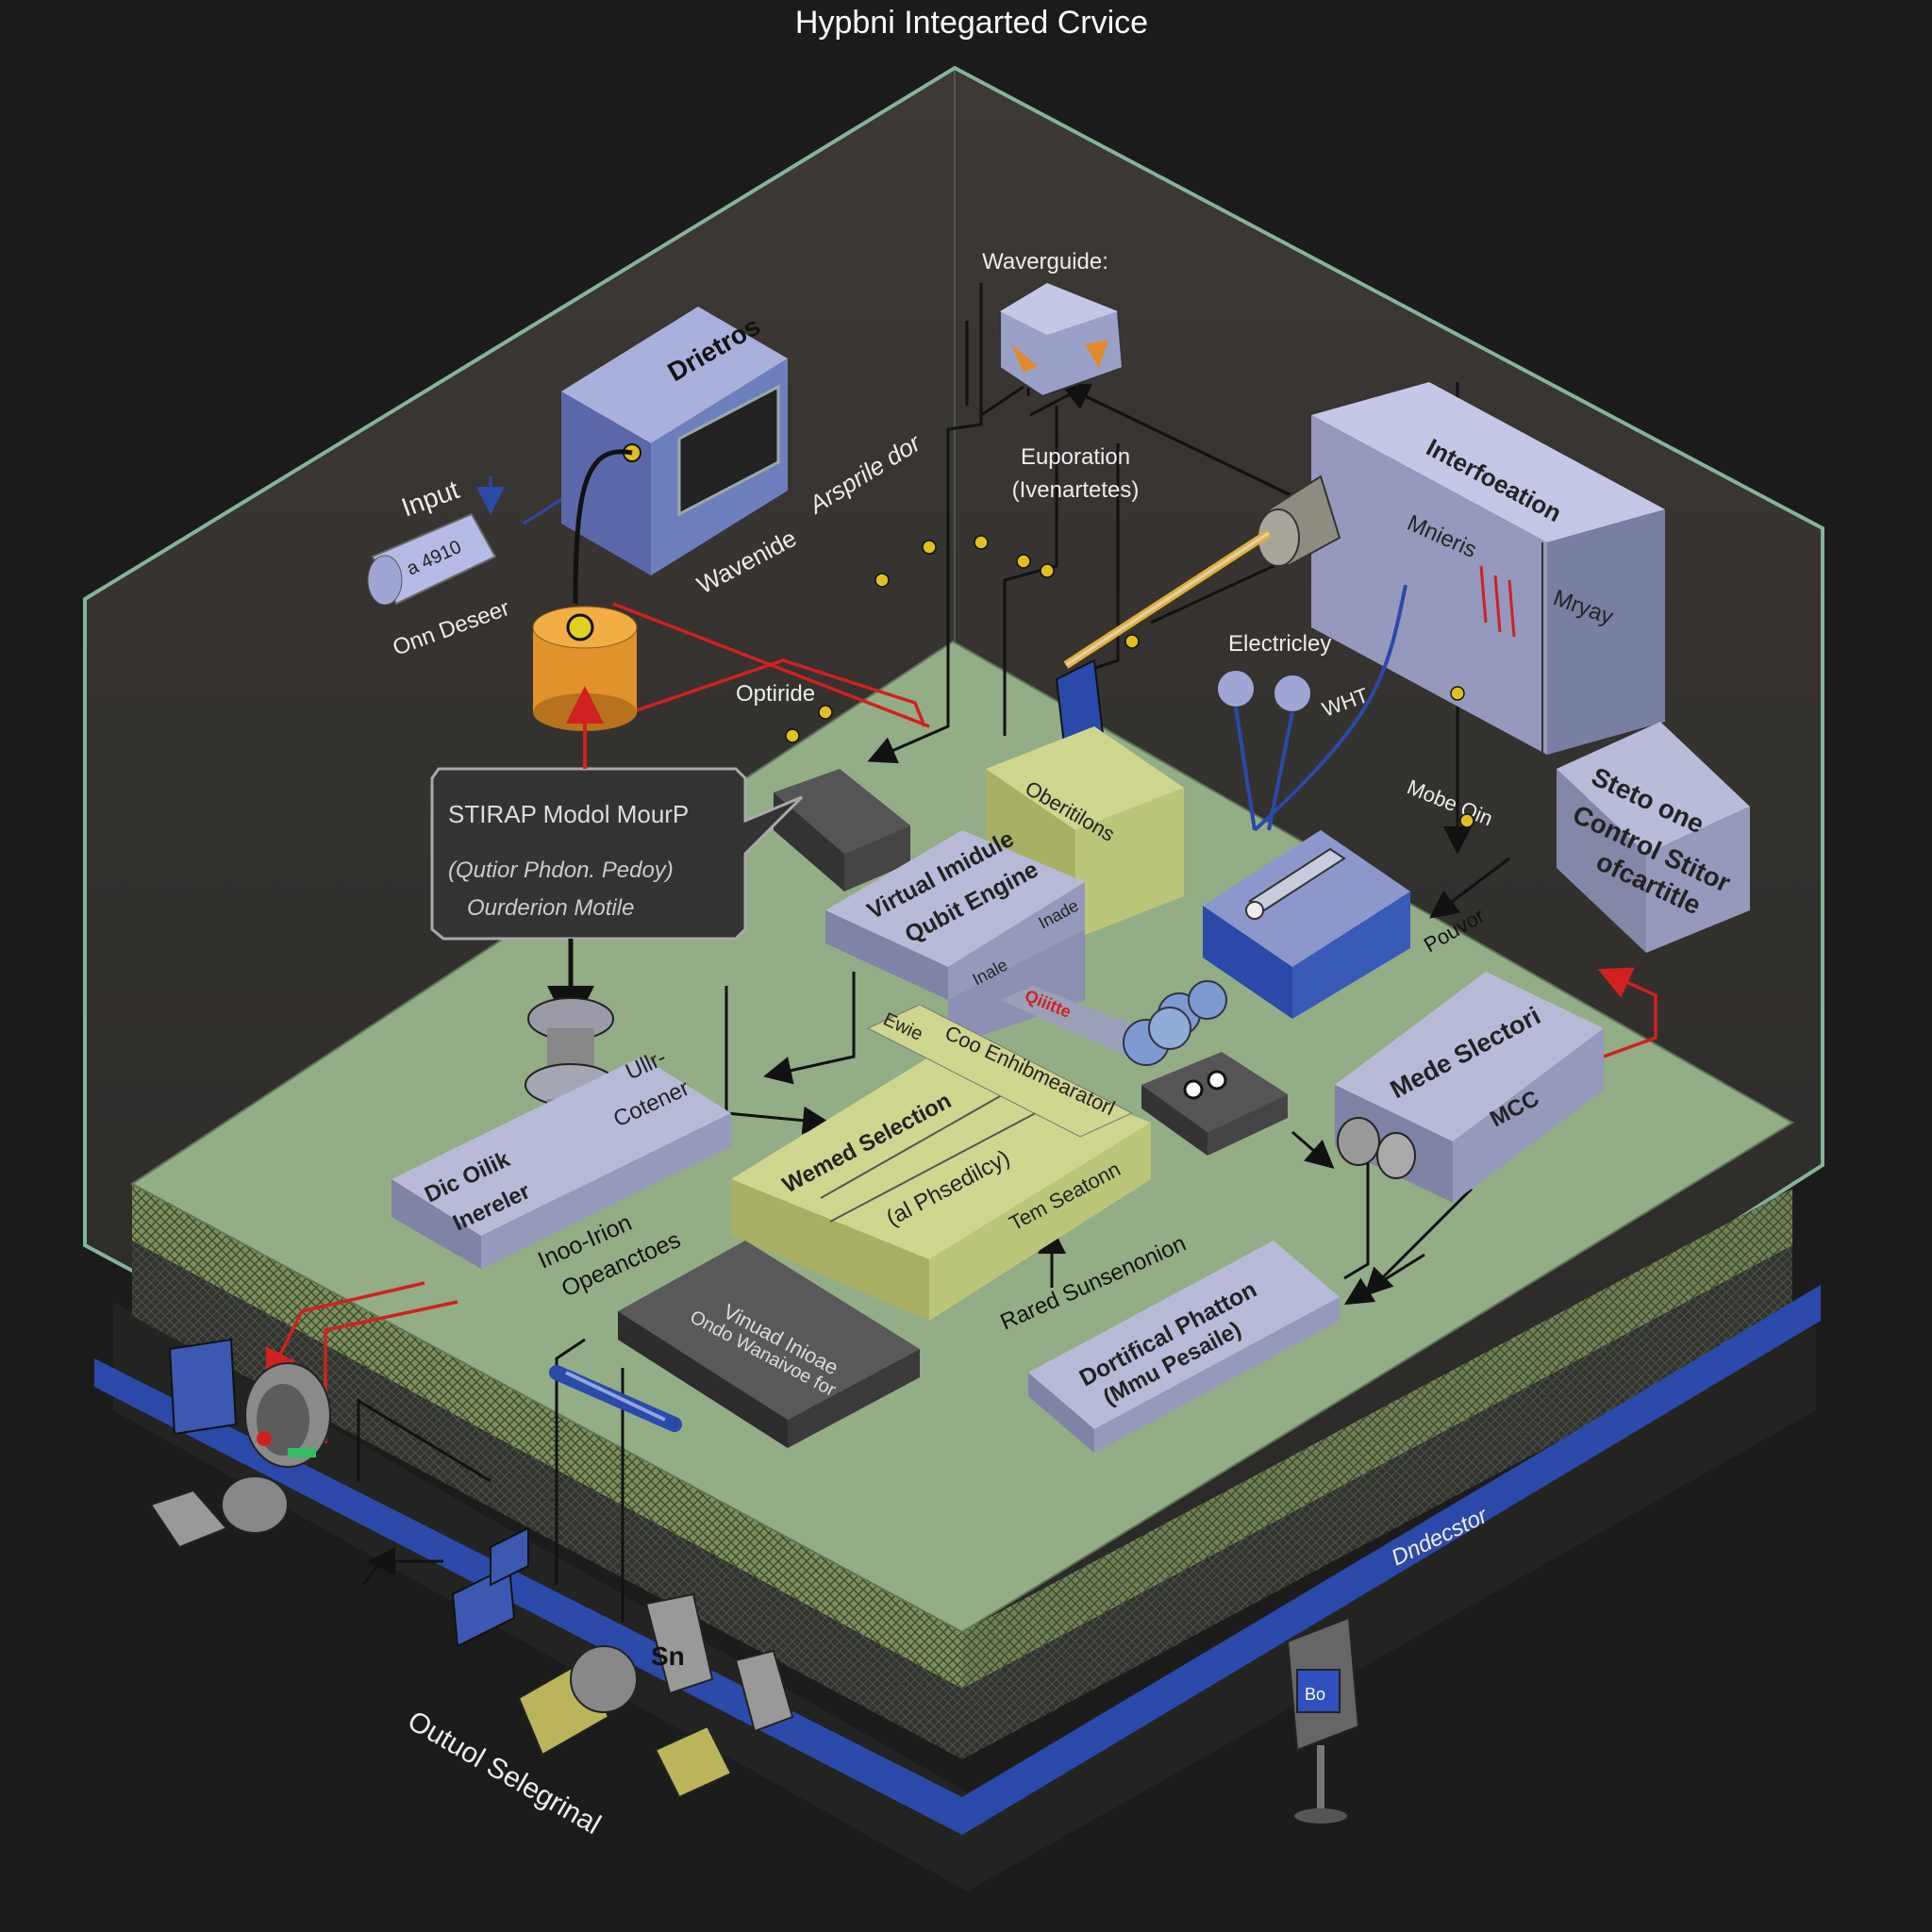  I want to click on diagram-title: Hypbni Integarted Crvice, so click(971, 23).